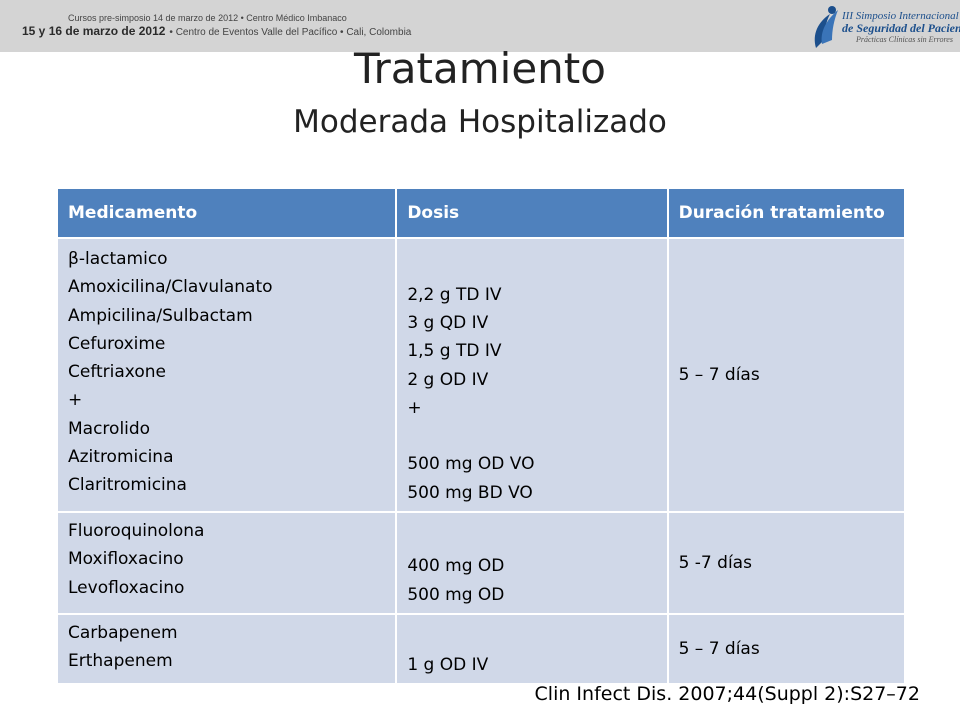  Describe the element at coordinates (170, 287) in the screenshot. I see `drug-line: Amoxicilina/Clavulanato` at that location.